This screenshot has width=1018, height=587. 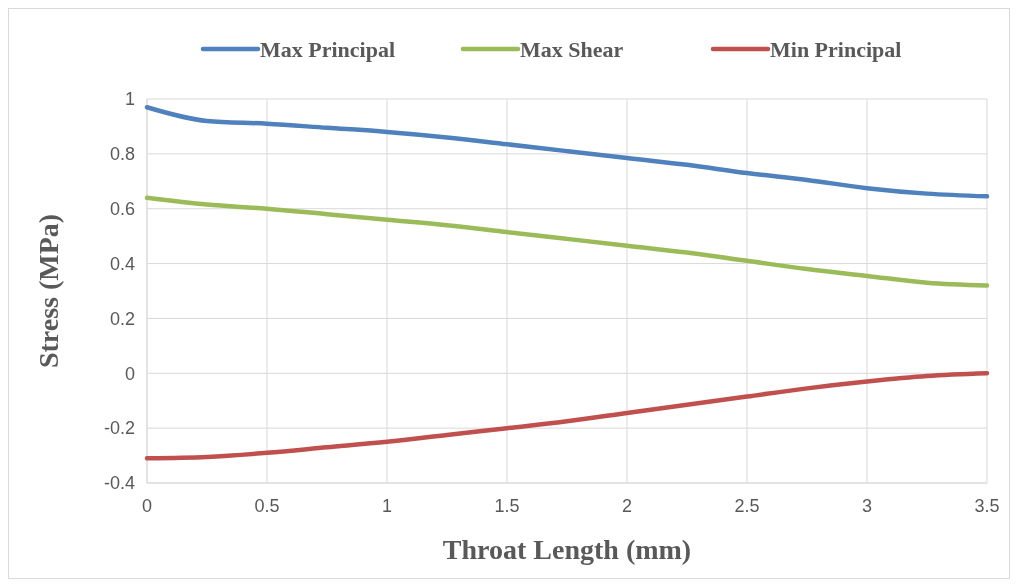 I want to click on y-tick-label: 0.2, so click(x=122, y=318).